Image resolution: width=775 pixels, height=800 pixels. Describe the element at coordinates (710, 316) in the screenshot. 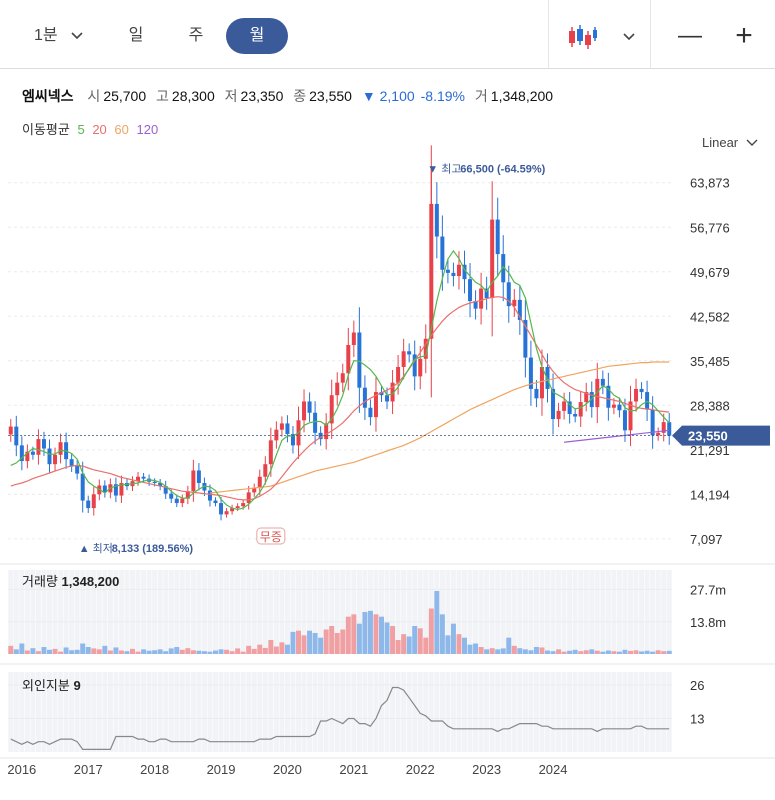

I see `price-tick-label: 42,582` at that location.